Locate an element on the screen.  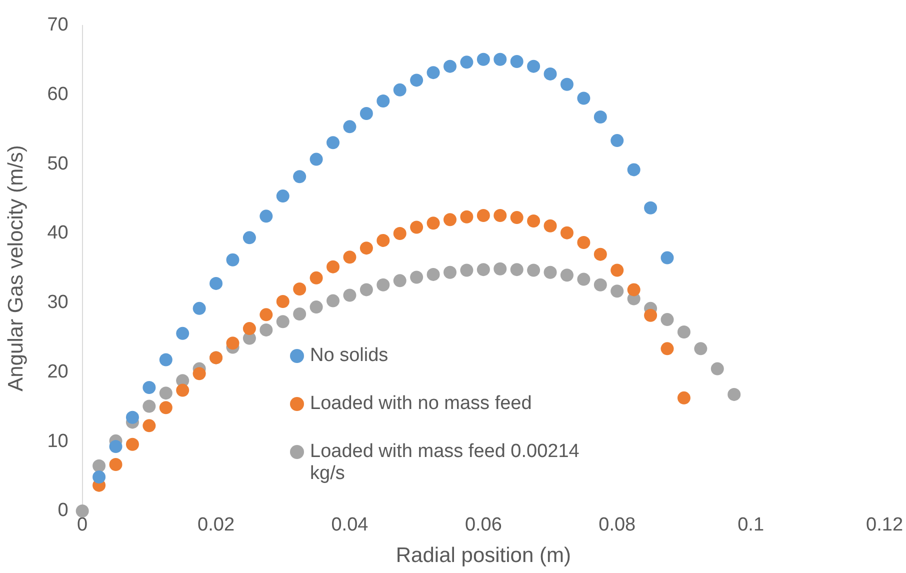
y-tick-label: 70 is located at coordinates (57, 25).